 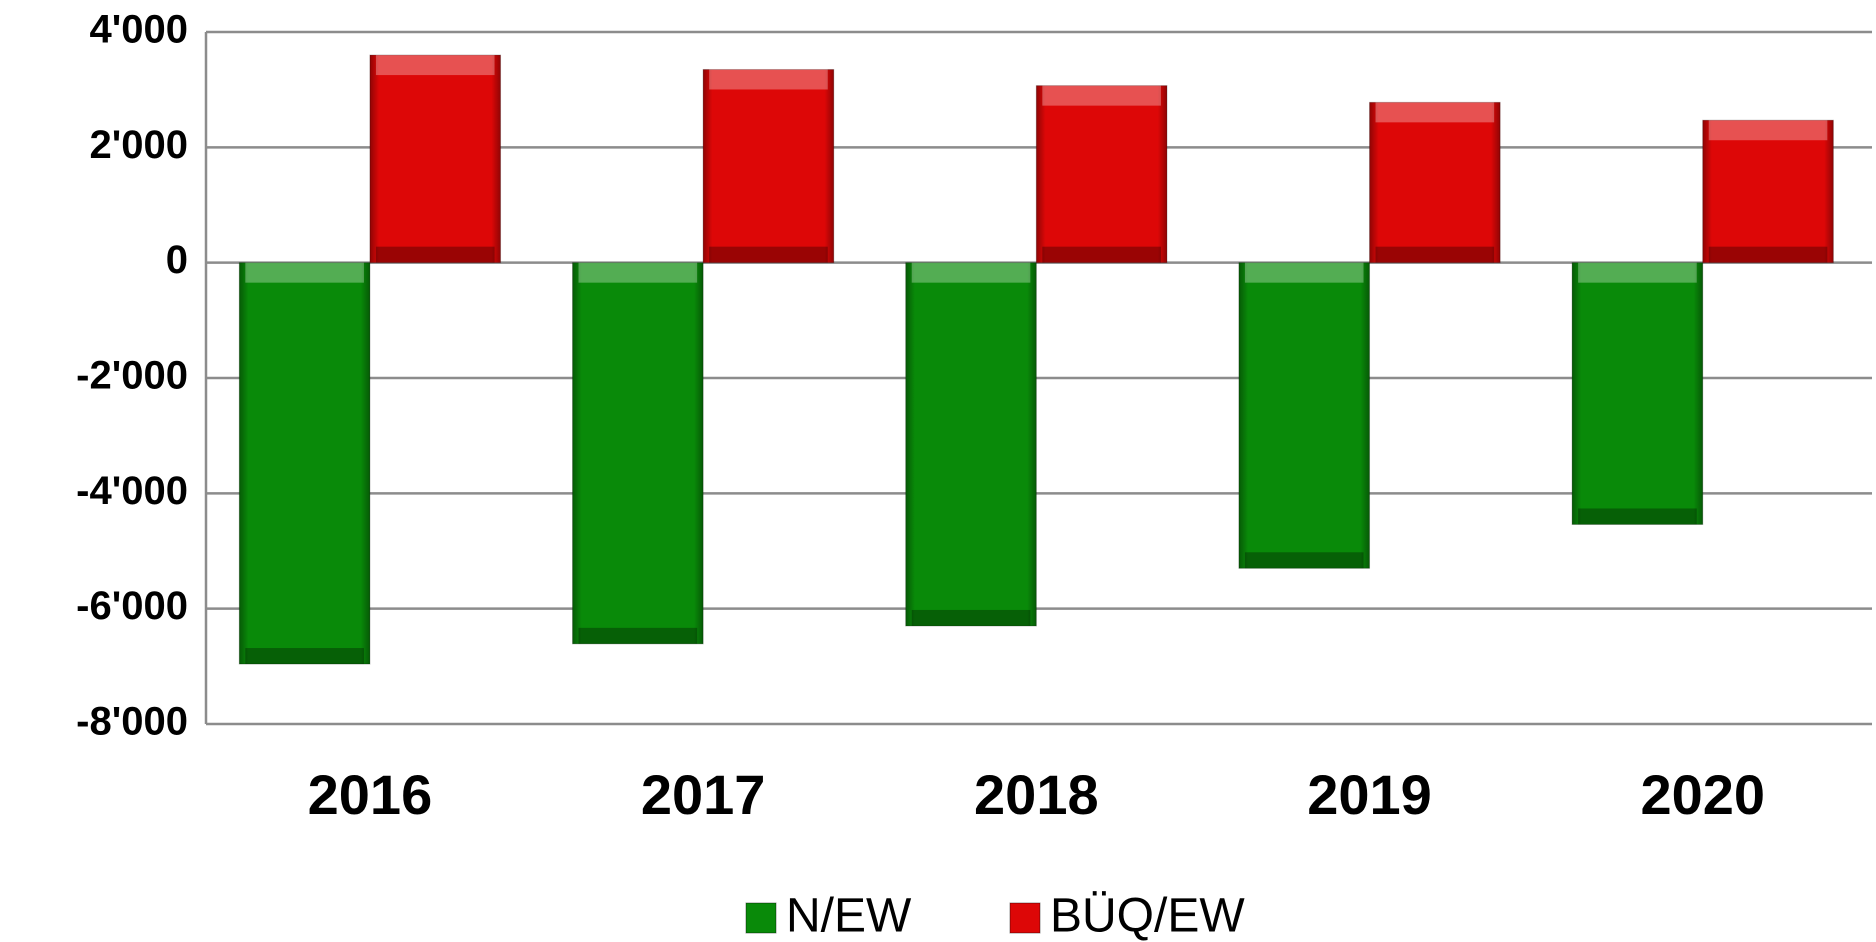 What do you see at coordinates (849, 916) in the screenshot?
I see `legend-label: N/EW` at bounding box center [849, 916].